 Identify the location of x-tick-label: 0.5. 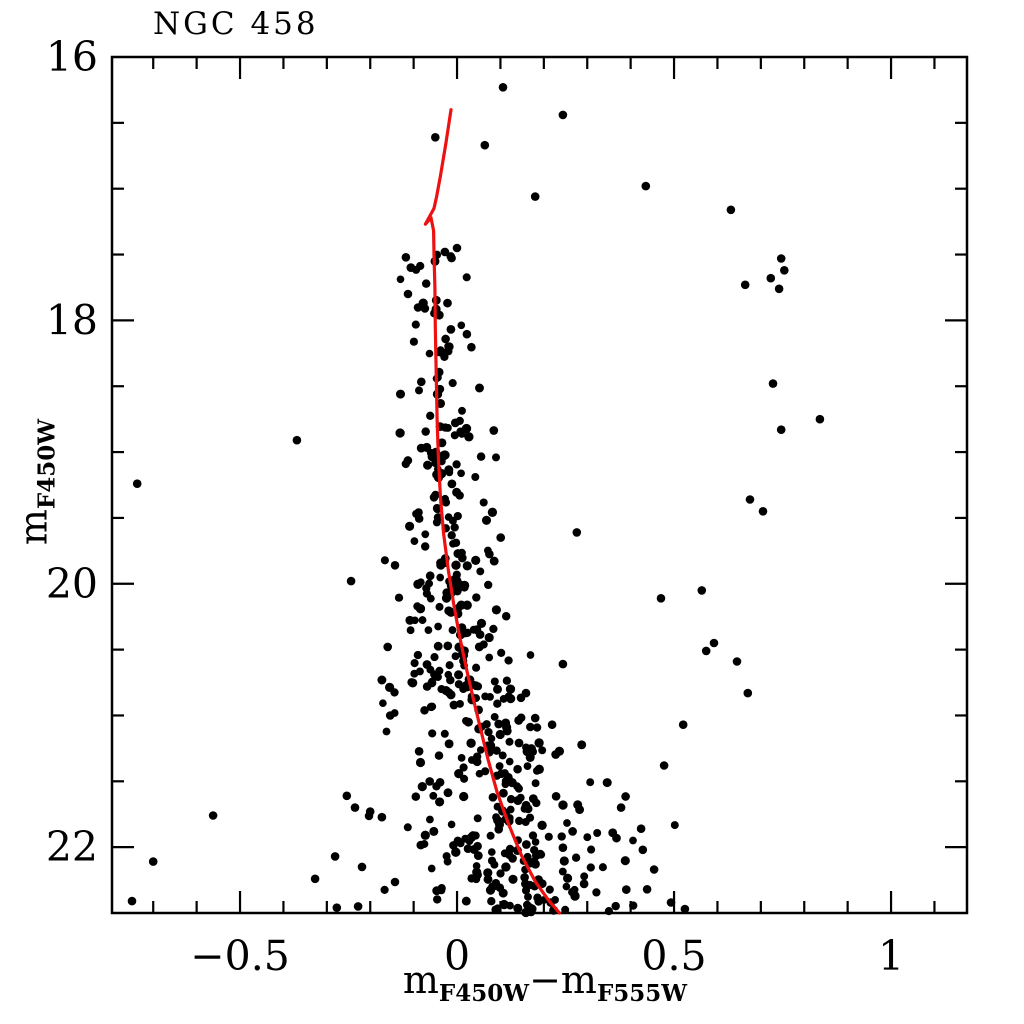
(673, 956).